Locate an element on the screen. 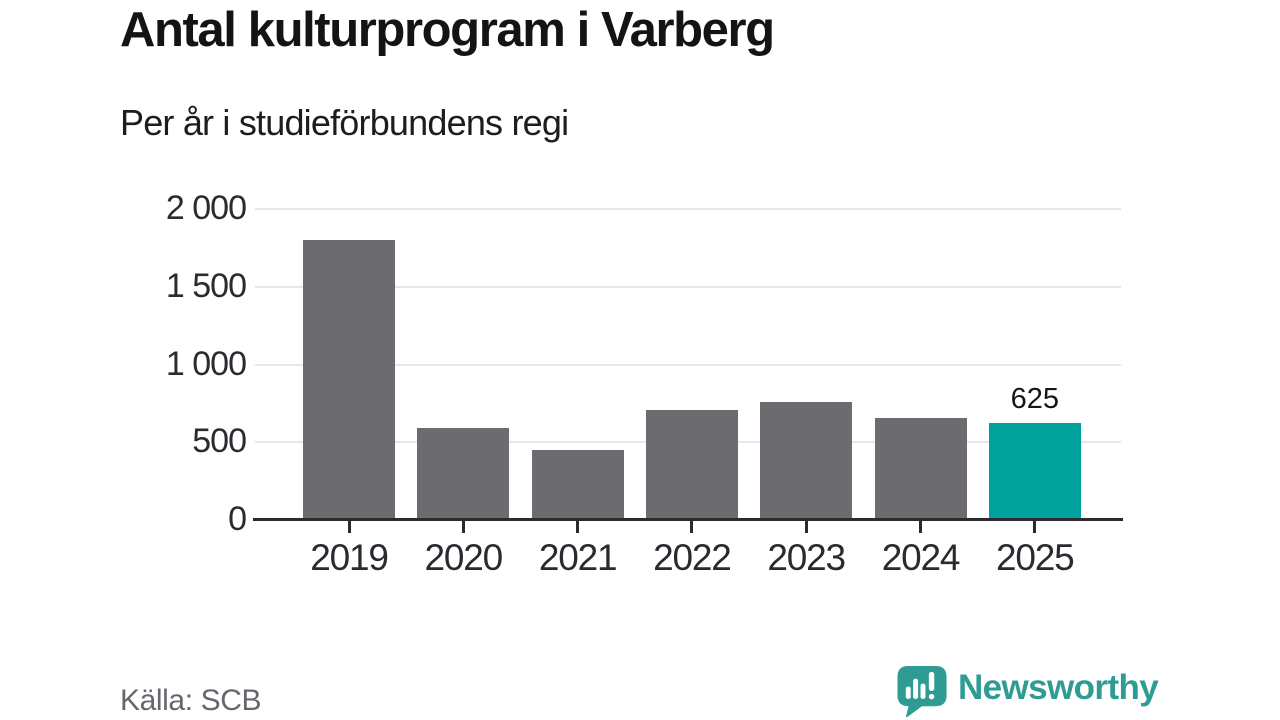  y-axis-tick-label: 500 is located at coordinates (219, 441).